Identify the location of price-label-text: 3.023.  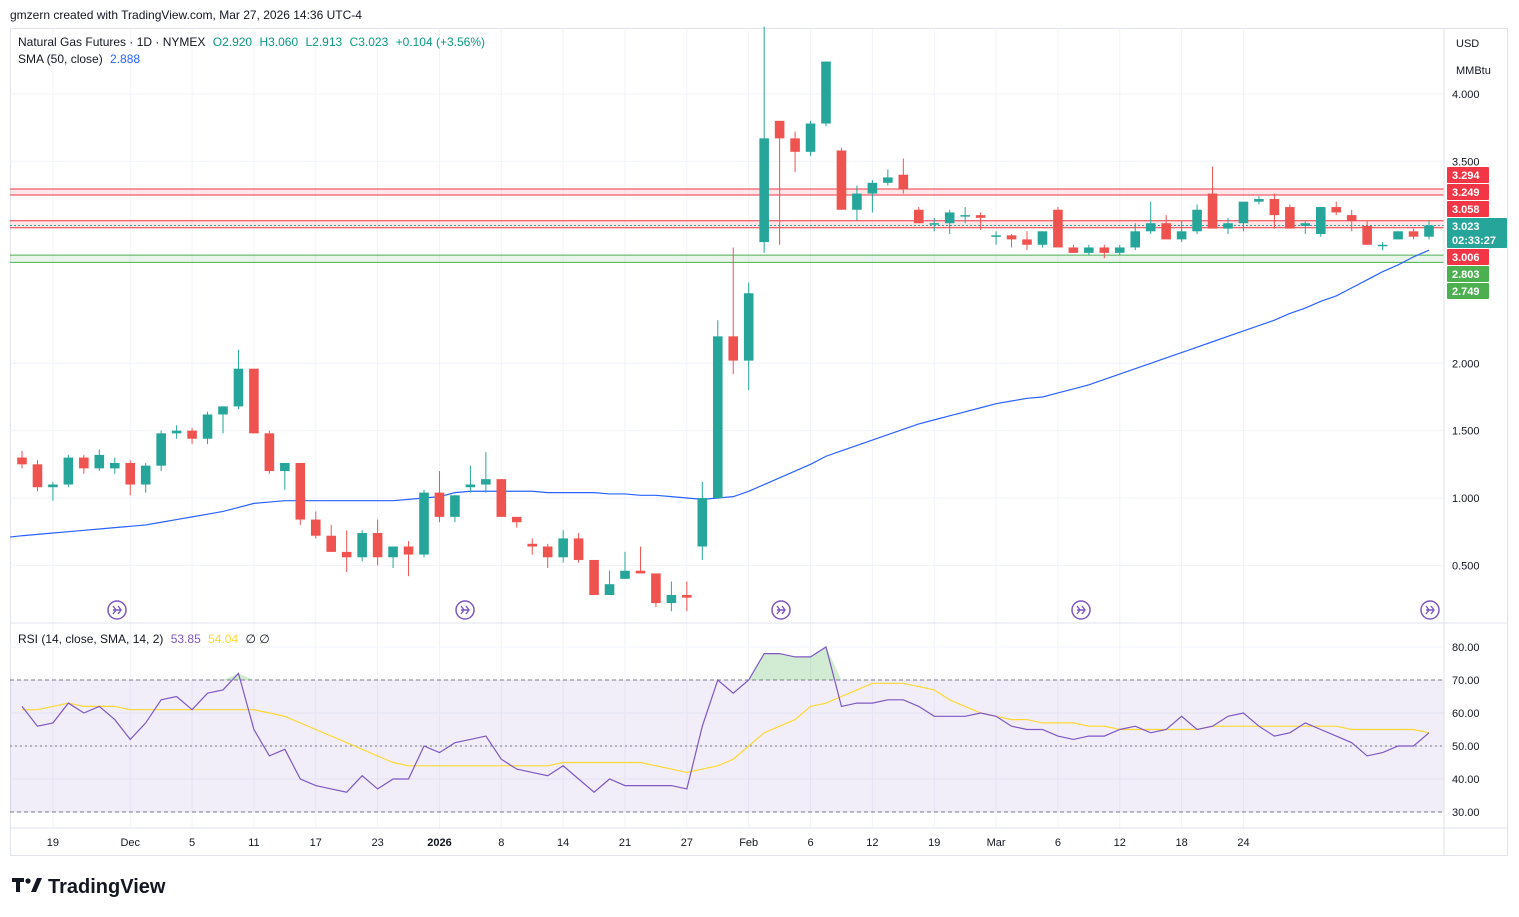
(1466, 227).